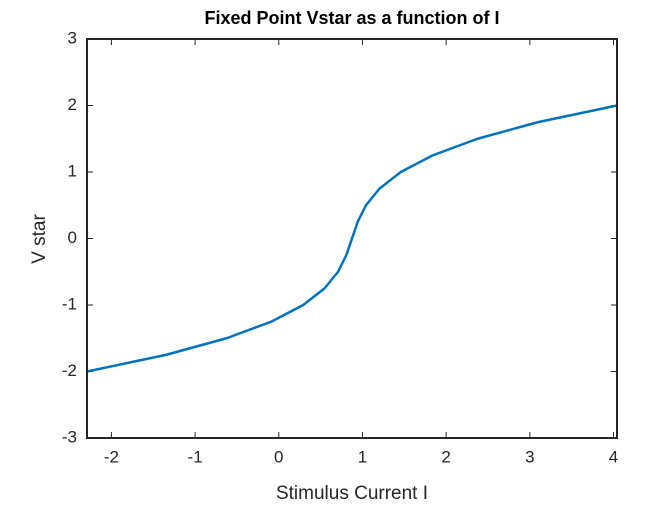 The image size is (650, 510). What do you see at coordinates (69, 436) in the screenshot?
I see `y-tick-label: -3` at bounding box center [69, 436].